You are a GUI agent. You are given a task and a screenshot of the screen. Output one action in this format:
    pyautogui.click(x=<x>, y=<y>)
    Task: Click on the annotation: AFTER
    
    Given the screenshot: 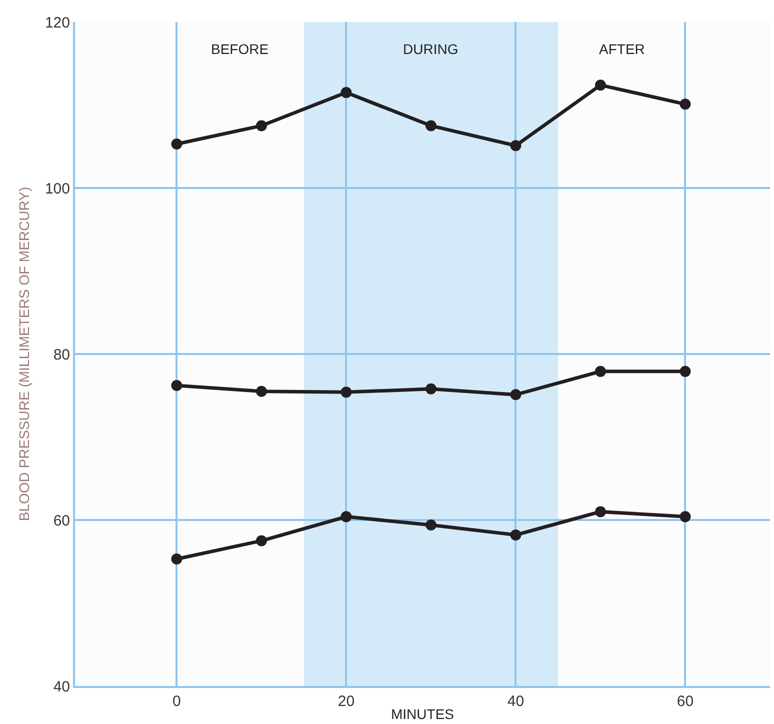 What is the action you would take?
    pyautogui.click(x=622, y=49)
    